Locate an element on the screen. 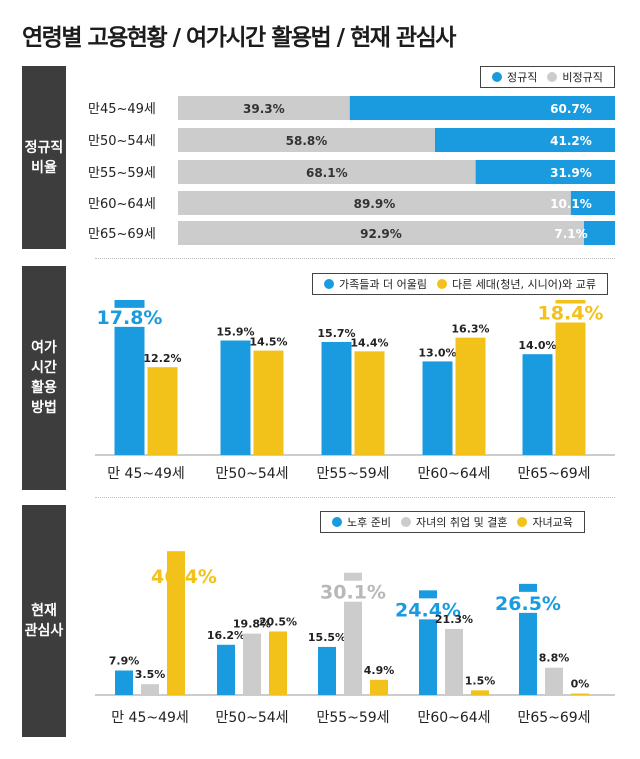 Image resolution: width=640 pixels, height=759 pixels. data-label: 19.8% is located at coordinates (252, 624).